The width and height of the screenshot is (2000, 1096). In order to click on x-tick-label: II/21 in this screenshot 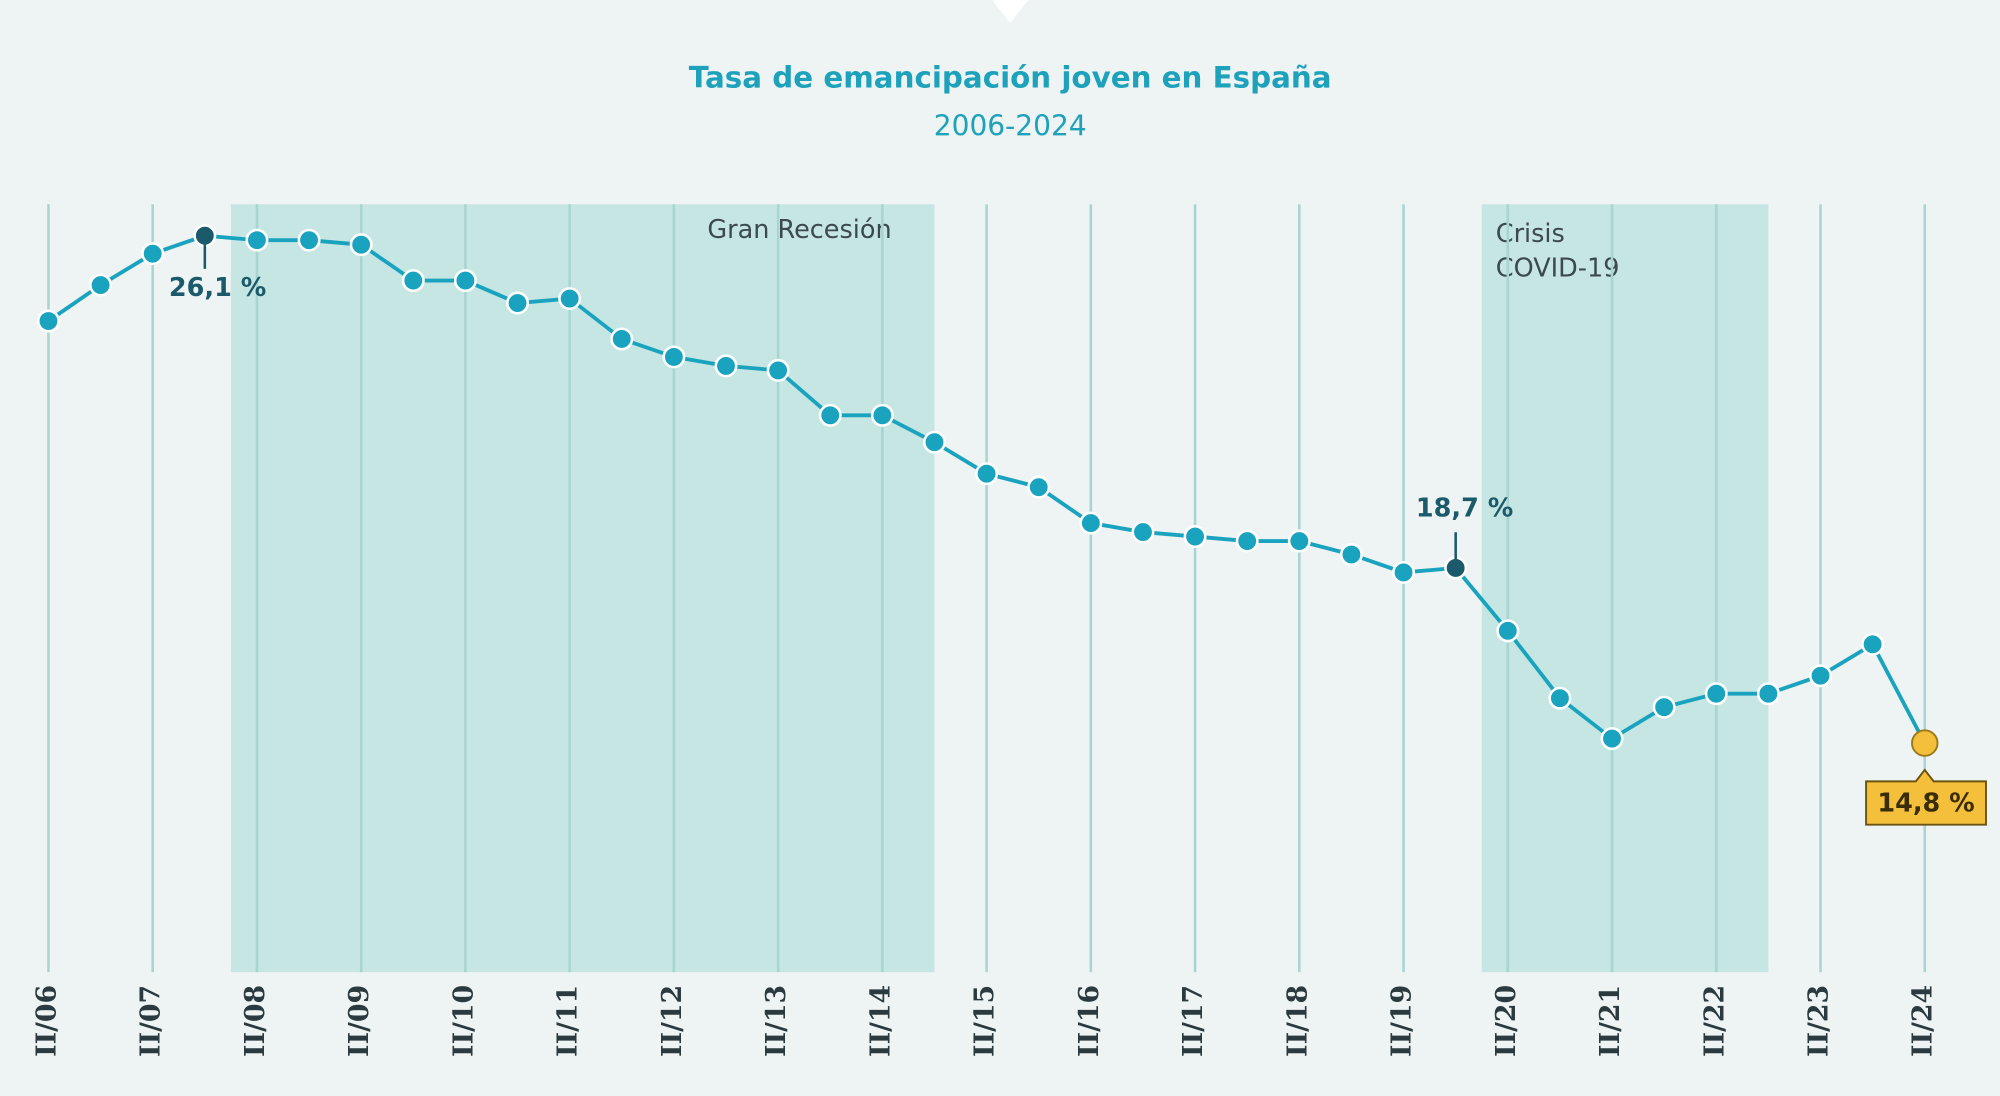, I will do `click(1610, 1021)`.